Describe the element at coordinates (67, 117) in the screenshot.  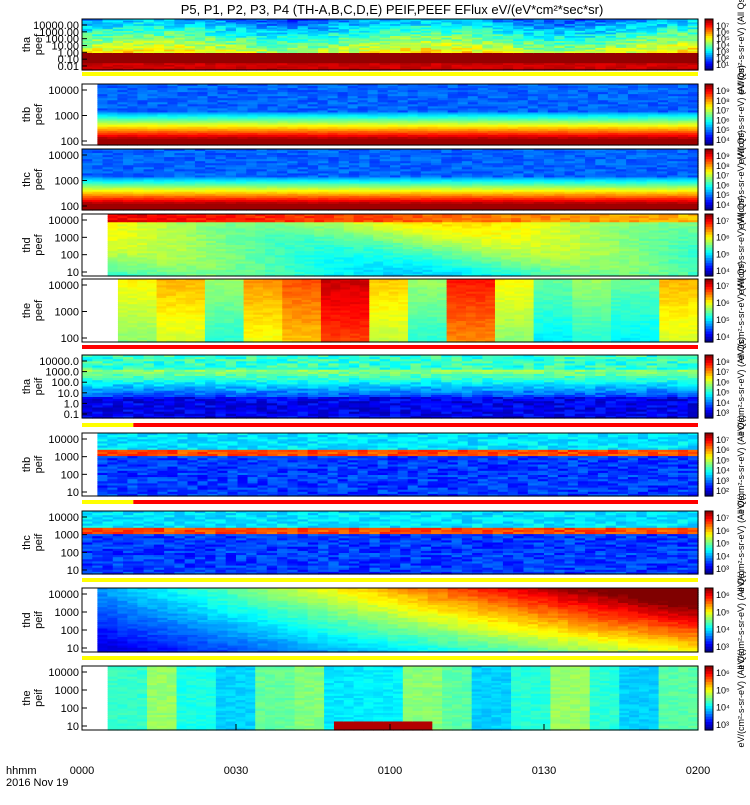
I see `ytick-label: 1000` at that location.